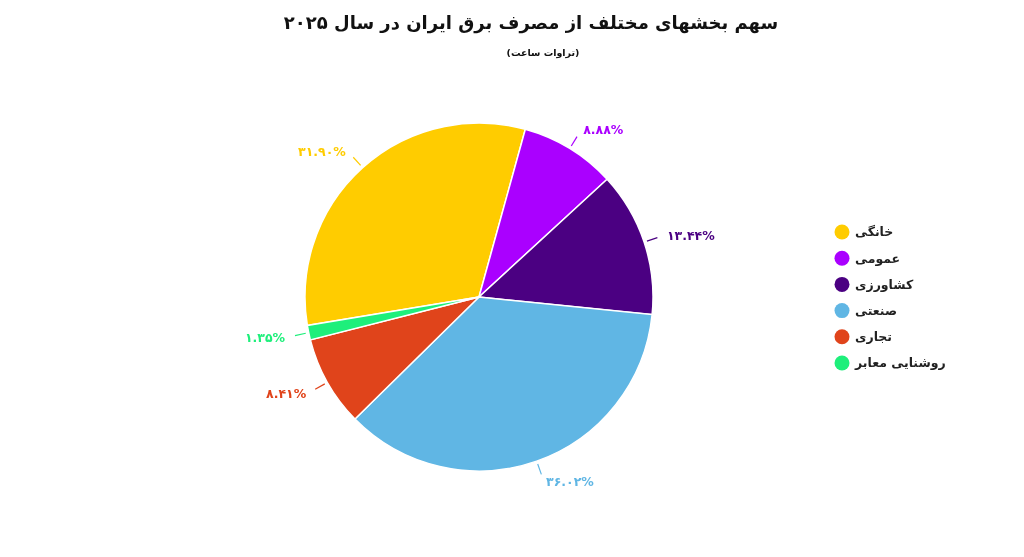 The height and width of the screenshot is (557, 1024). Describe the element at coordinates (874, 232) in the screenshot. I see `legend-label: خانگی` at that location.